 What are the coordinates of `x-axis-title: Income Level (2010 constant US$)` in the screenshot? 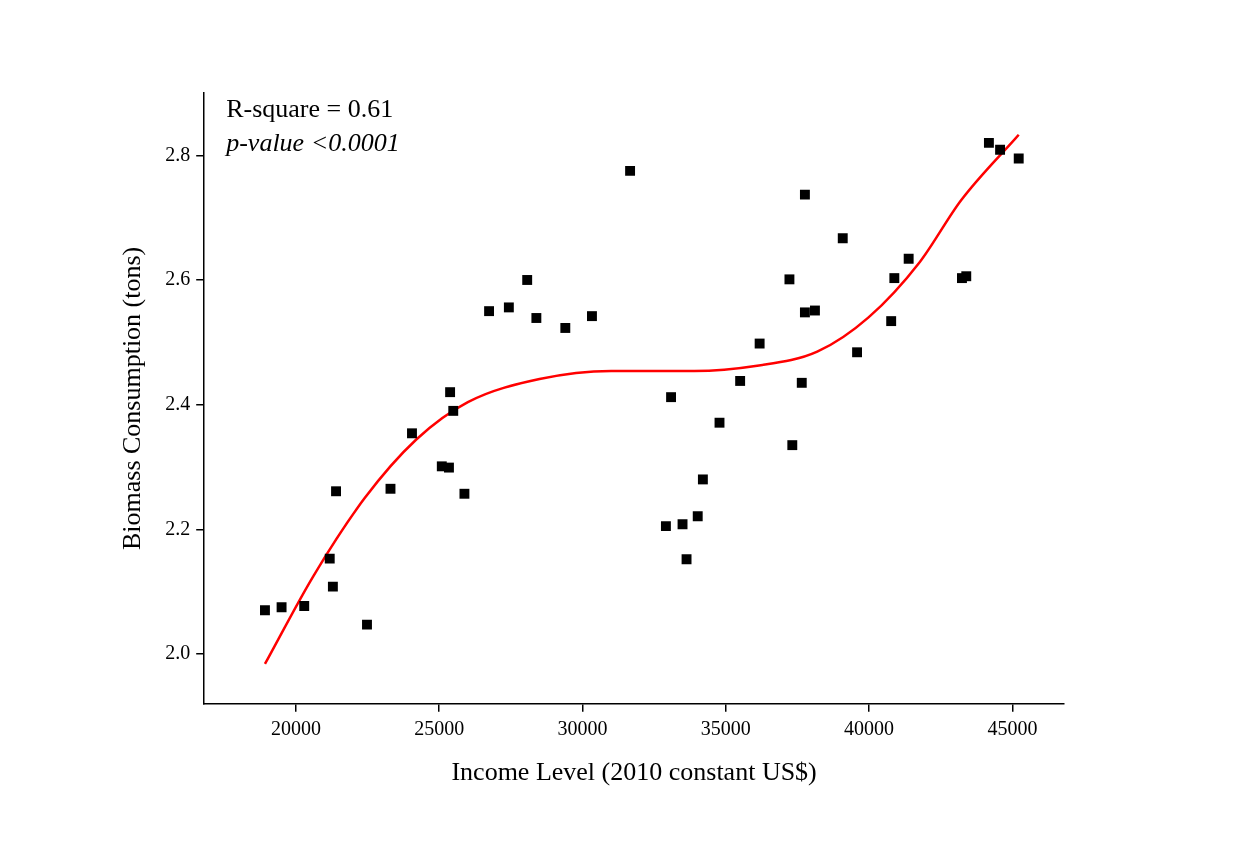 It's located at (634, 772).